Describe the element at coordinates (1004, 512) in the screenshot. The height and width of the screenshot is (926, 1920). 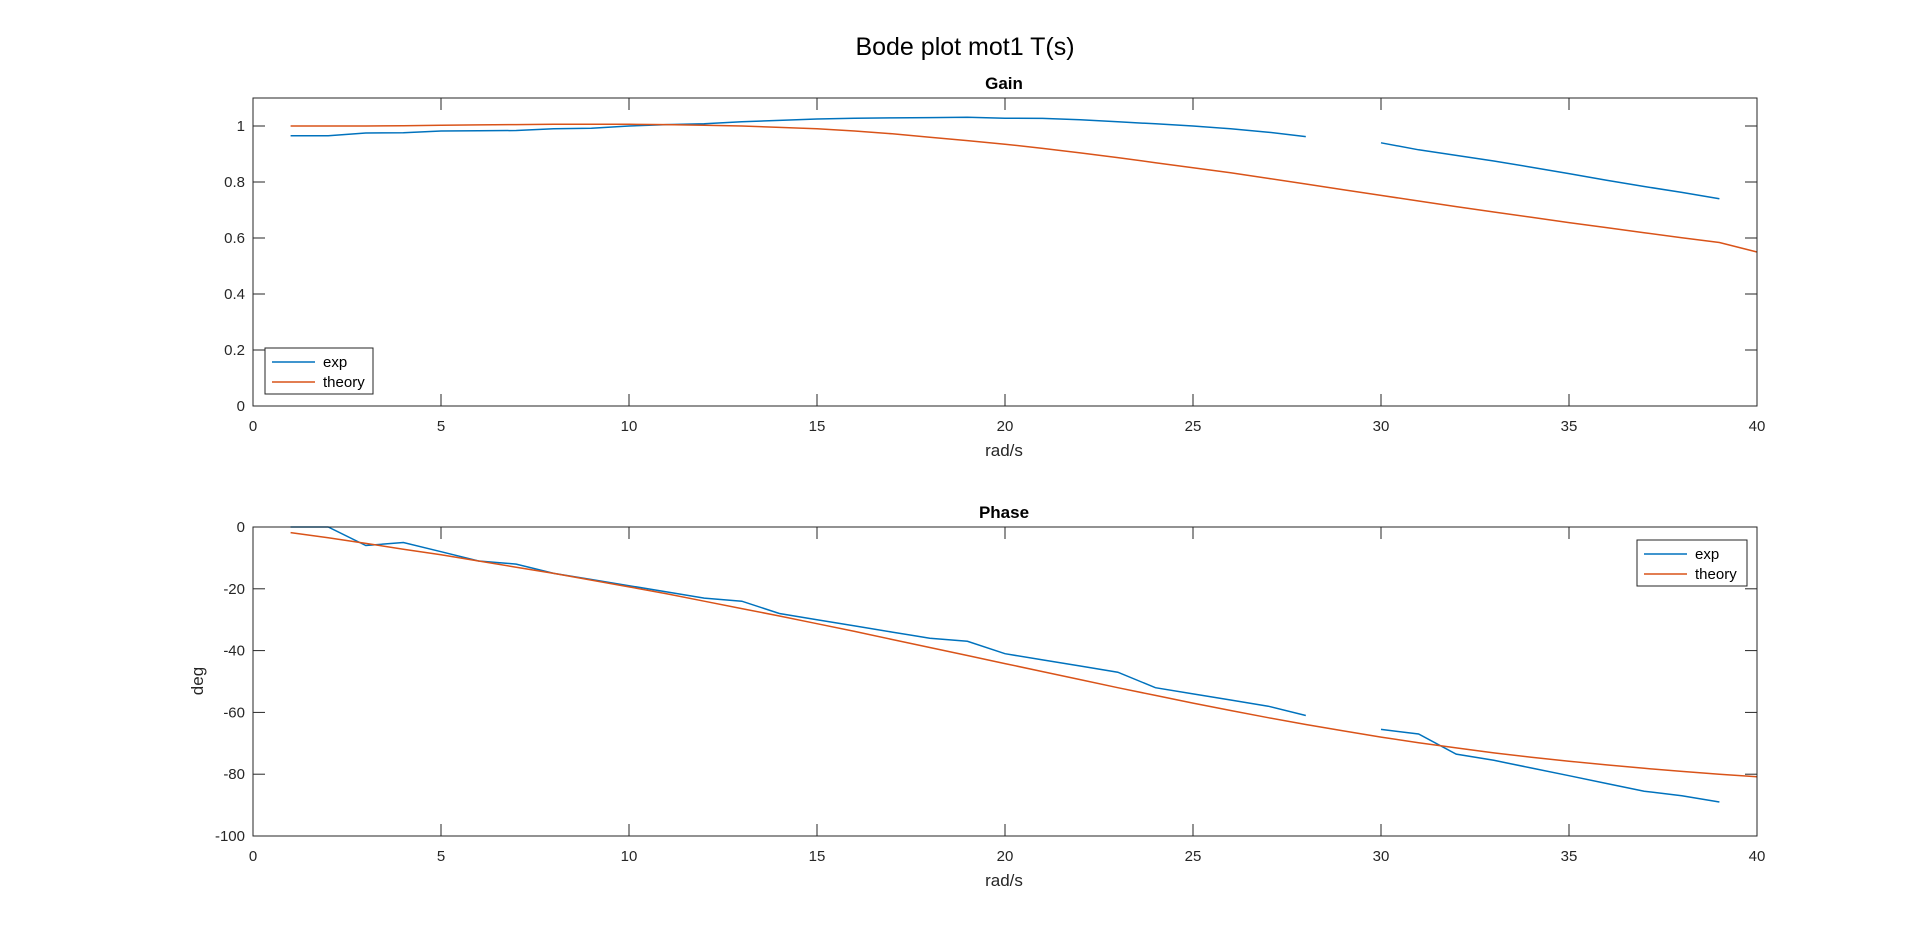
I see `phase-title: Phase` at that location.